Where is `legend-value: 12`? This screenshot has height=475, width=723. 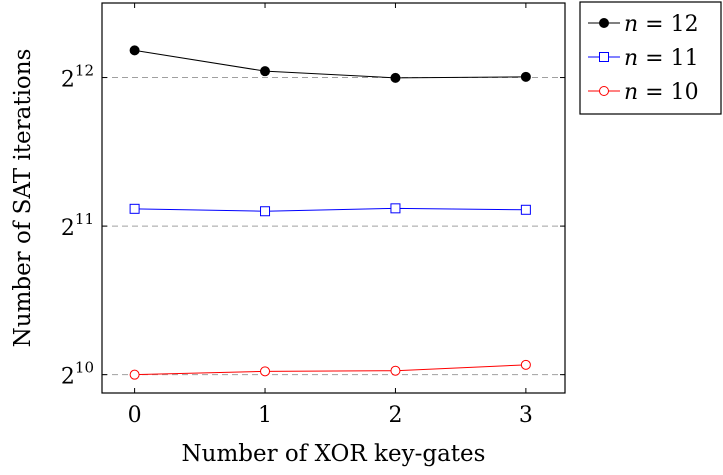
legend-value: 12 is located at coordinates (685, 24).